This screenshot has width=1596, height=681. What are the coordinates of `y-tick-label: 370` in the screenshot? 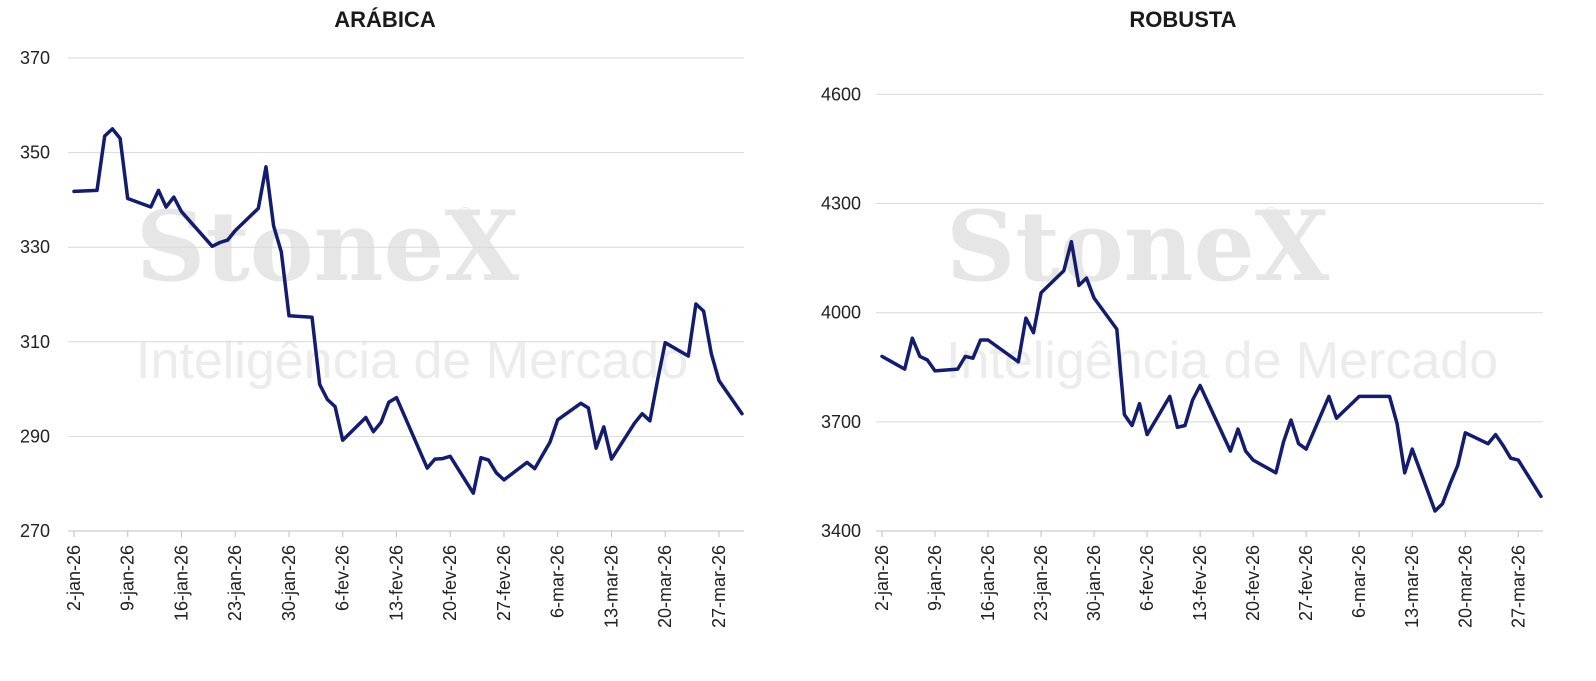 It's located at (35, 58).